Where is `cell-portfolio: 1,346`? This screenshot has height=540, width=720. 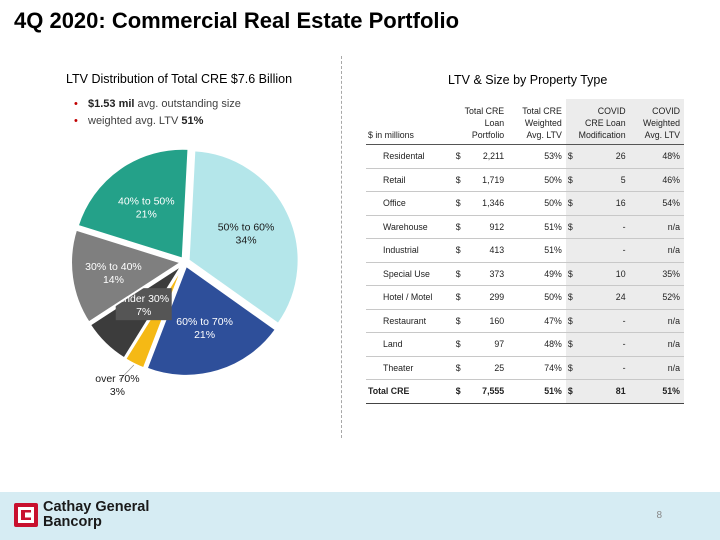
cell-portfolio: 1,346 is located at coordinates (487, 203).